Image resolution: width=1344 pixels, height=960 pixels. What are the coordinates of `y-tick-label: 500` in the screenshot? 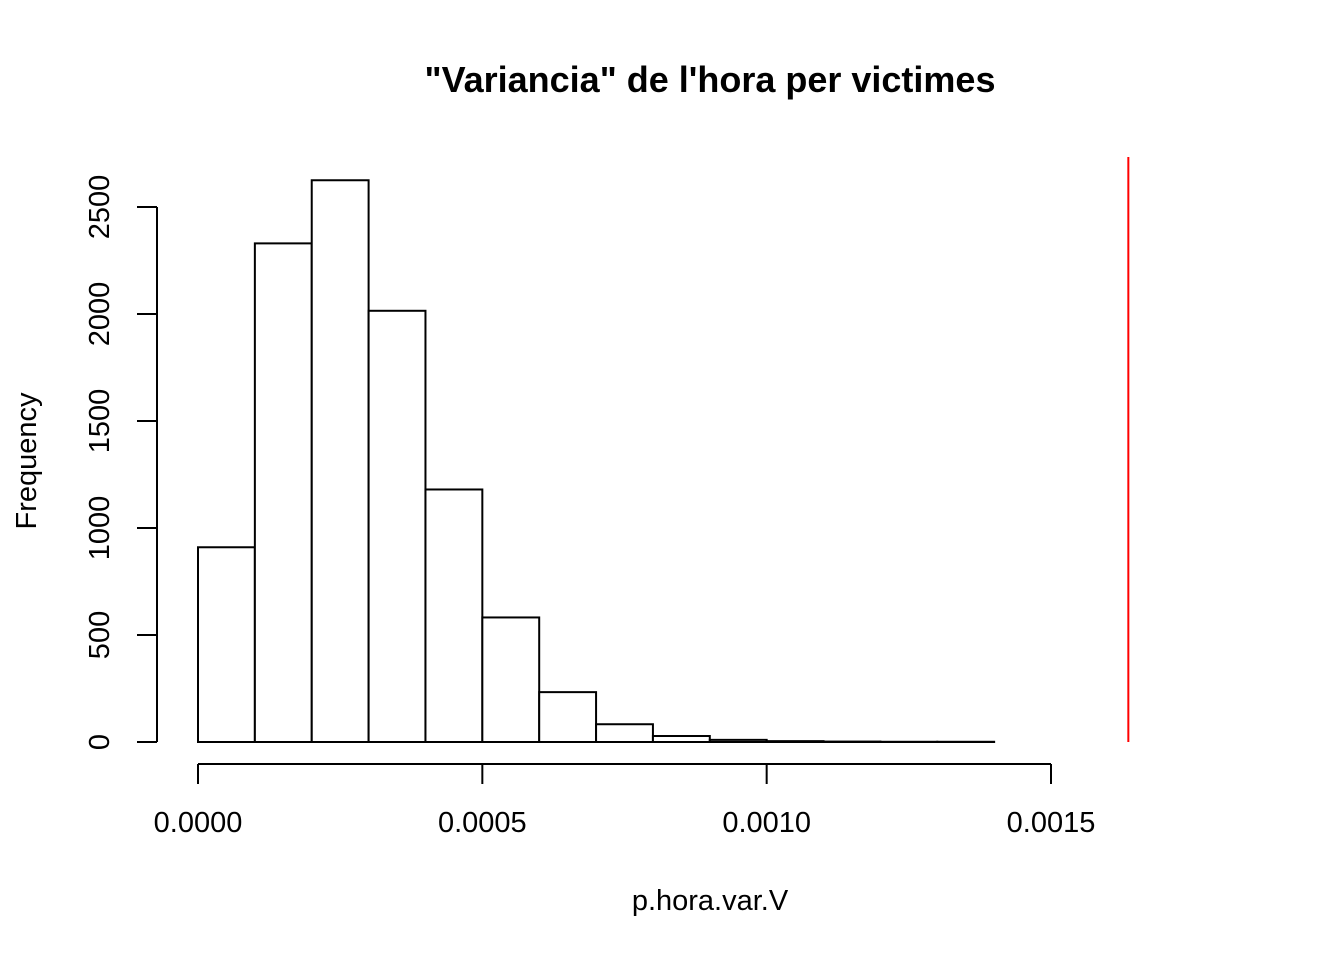 It's located at (100, 635).